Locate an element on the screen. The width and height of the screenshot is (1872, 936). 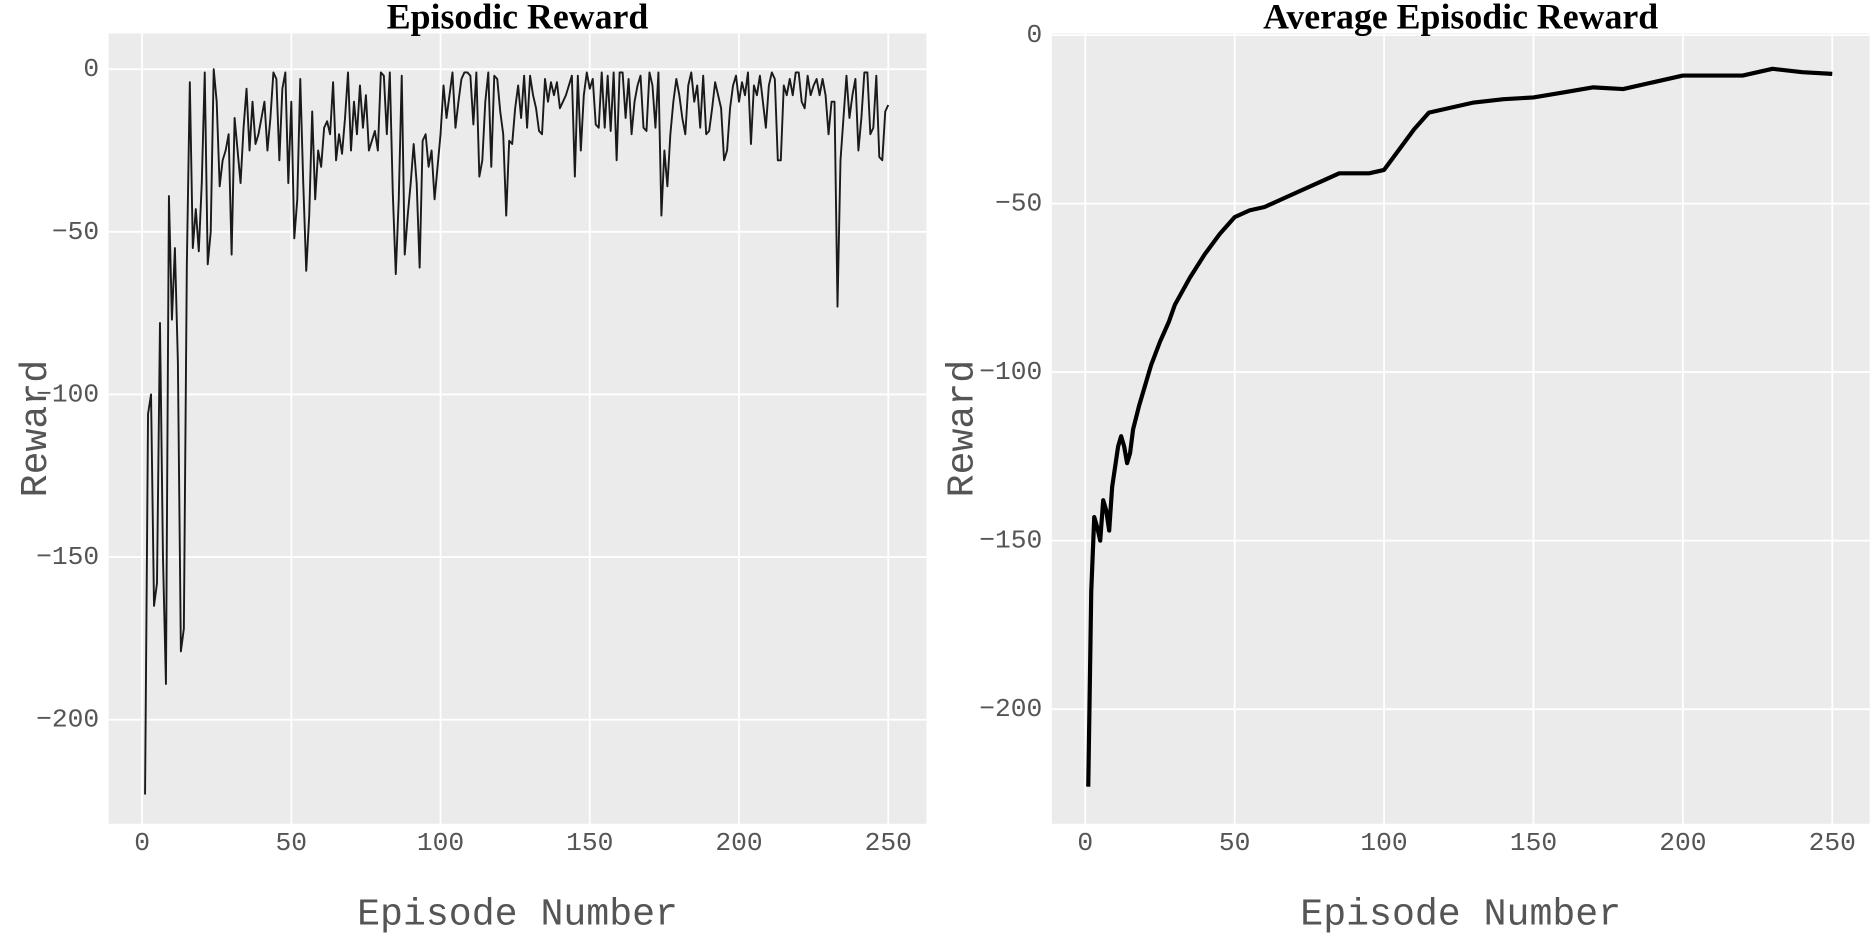
chart-title: Episodic Reward is located at coordinates (518, 18).